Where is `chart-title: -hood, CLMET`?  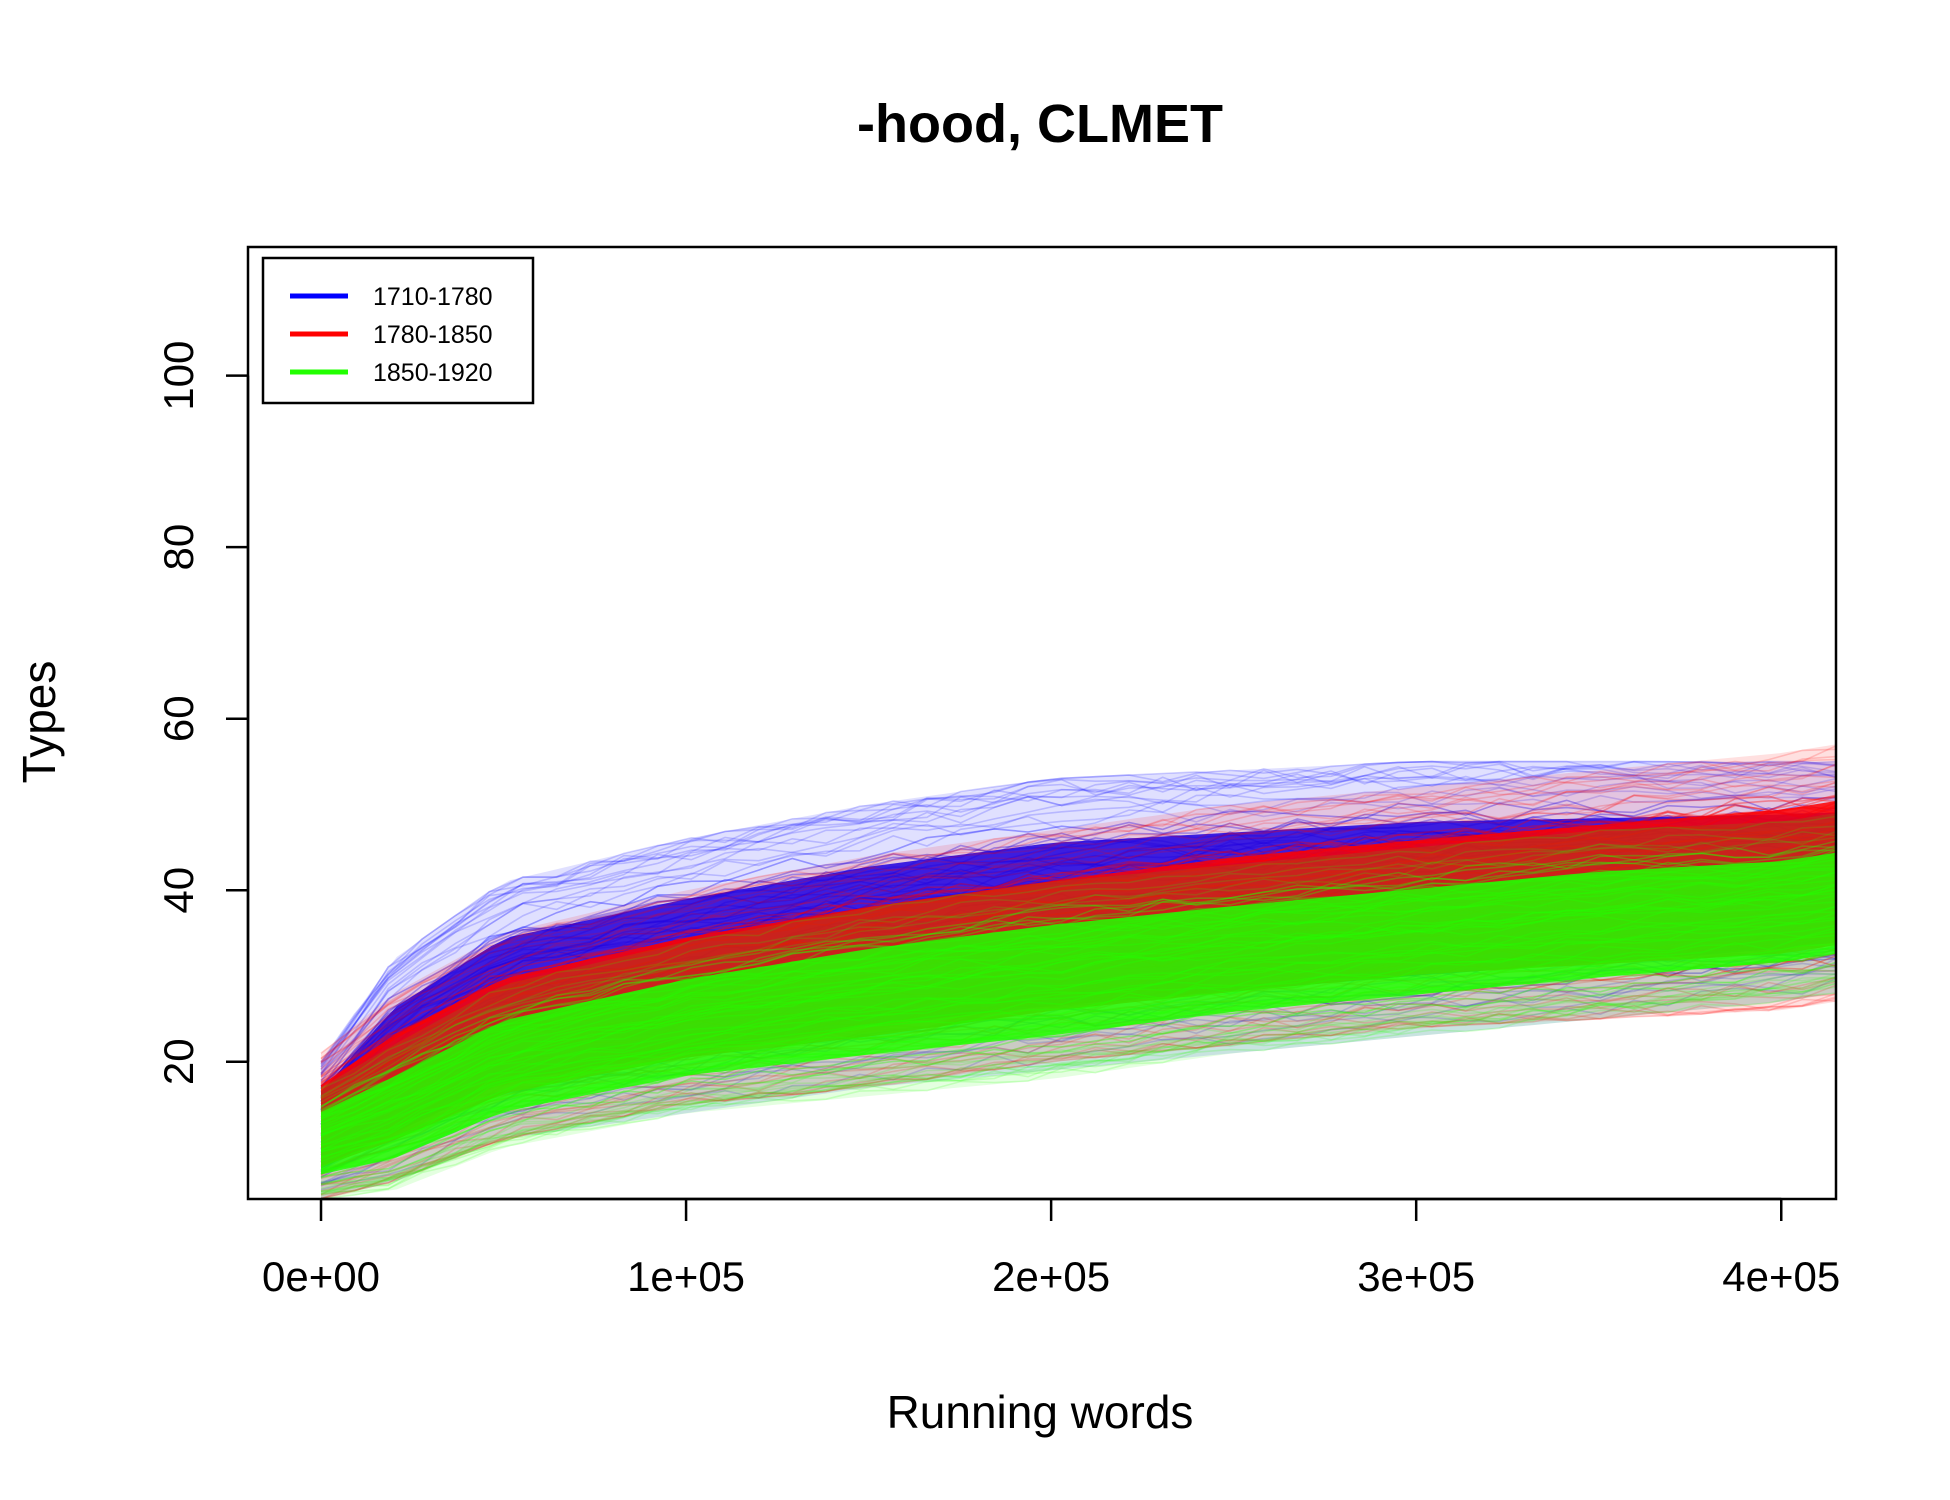
chart-title: -hood, CLMET is located at coordinates (1040, 124).